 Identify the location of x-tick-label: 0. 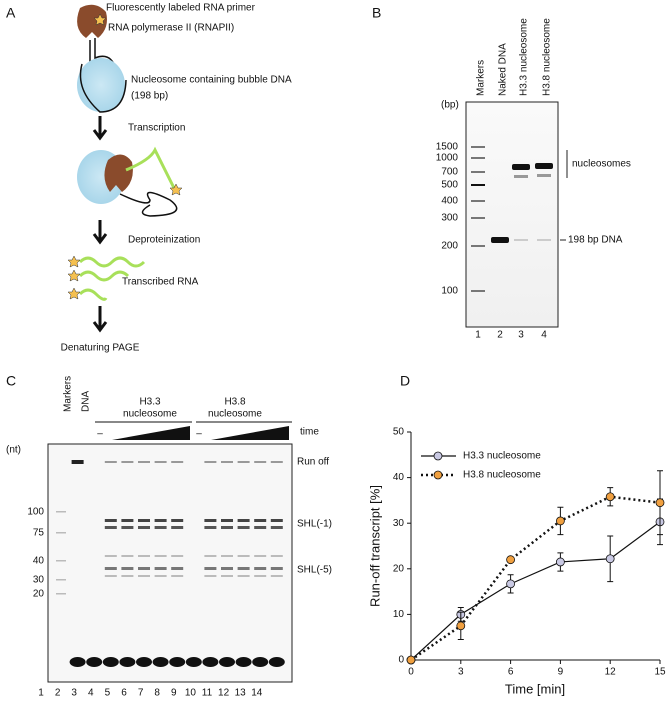
(411, 672).